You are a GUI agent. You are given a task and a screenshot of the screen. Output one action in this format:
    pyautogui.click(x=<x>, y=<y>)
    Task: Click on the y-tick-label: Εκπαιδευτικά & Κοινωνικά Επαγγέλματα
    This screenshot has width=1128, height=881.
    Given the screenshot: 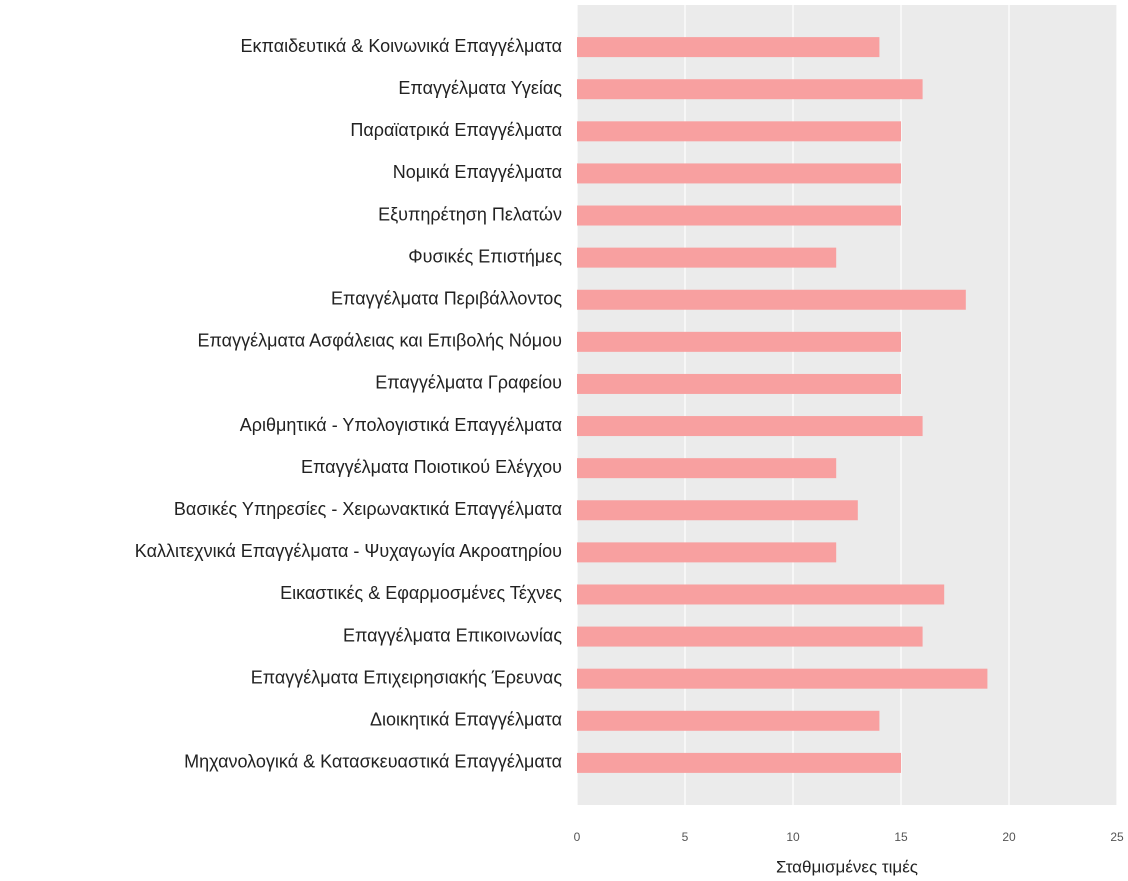 What is the action you would take?
    pyautogui.click(x=401, y=46)
    